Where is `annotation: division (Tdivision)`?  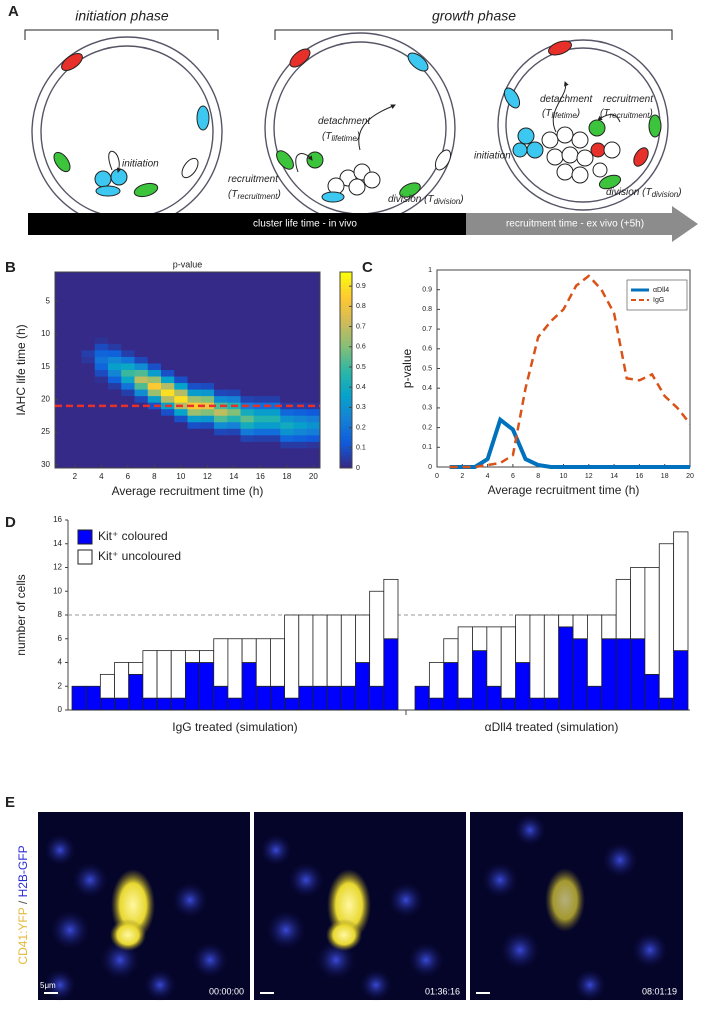 annotation: division (Tdivision) is located at coordinates (426, 200).